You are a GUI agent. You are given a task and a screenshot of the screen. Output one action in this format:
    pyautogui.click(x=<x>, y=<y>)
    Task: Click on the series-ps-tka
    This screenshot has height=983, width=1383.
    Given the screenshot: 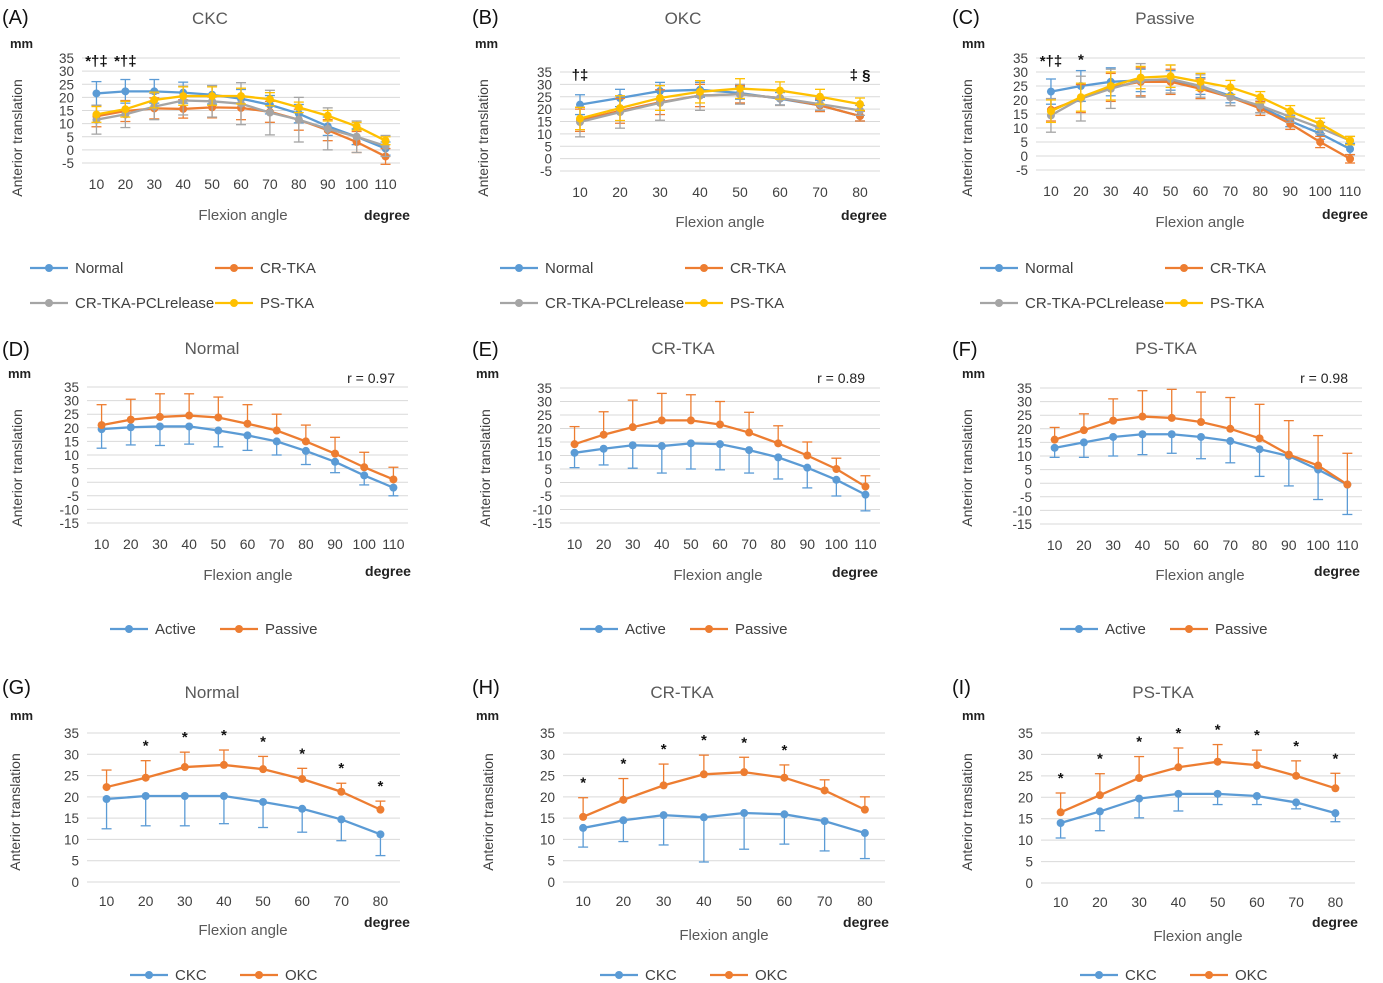 What is the action you would take?
    pyautogui.click(x=720, y=104)
    